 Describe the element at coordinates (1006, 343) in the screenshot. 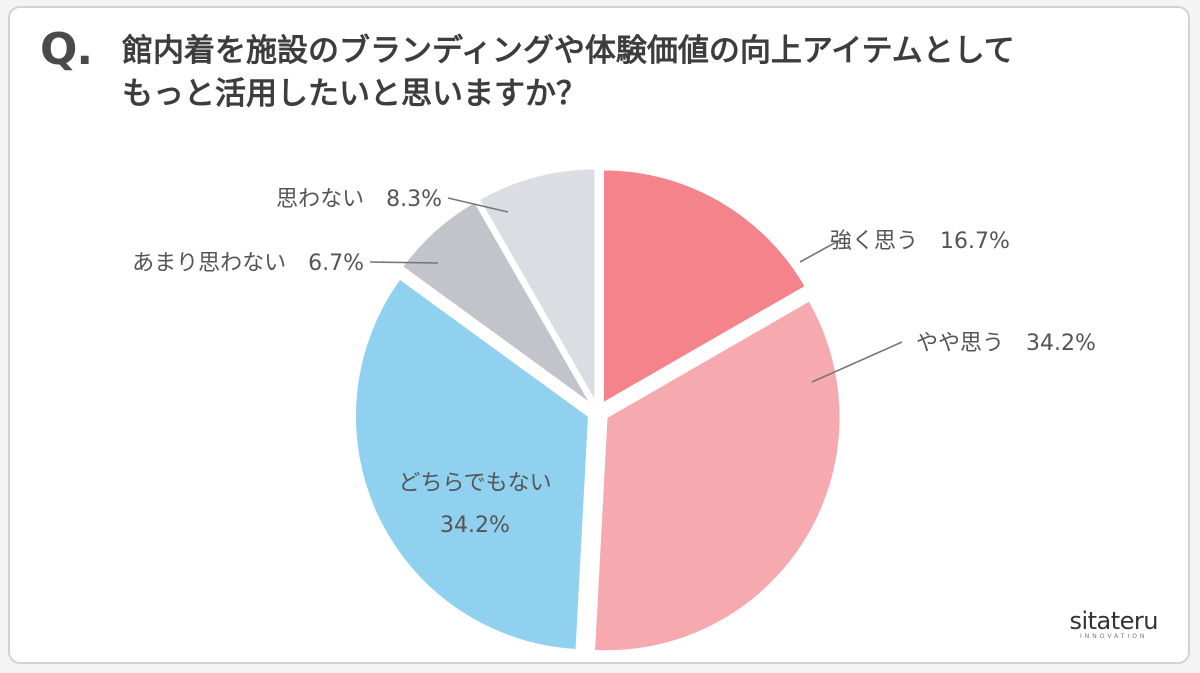

I see `slice-label-2: やや思う 34.2%` at that location.